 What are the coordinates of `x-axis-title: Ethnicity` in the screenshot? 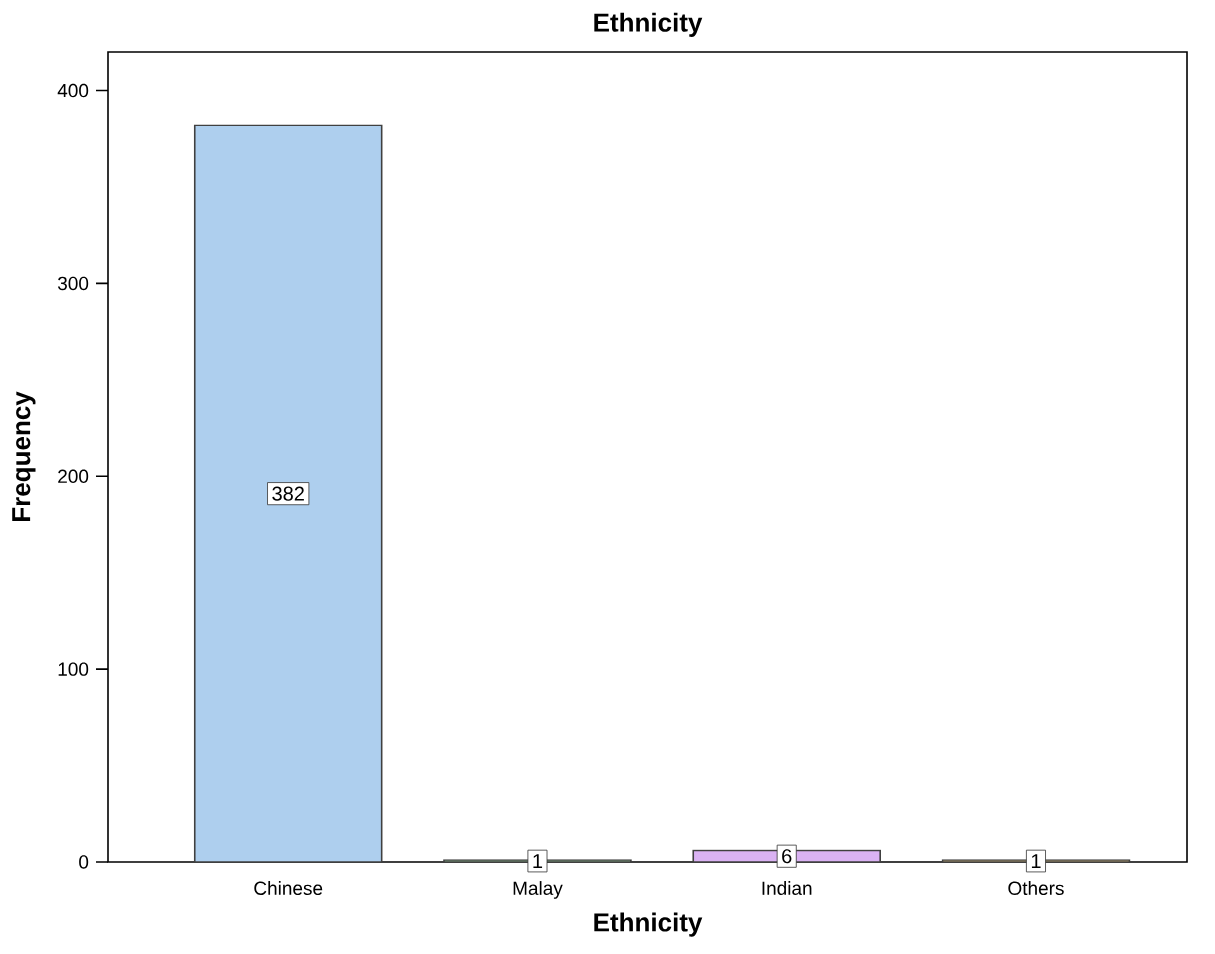 It's located at (648, 924).